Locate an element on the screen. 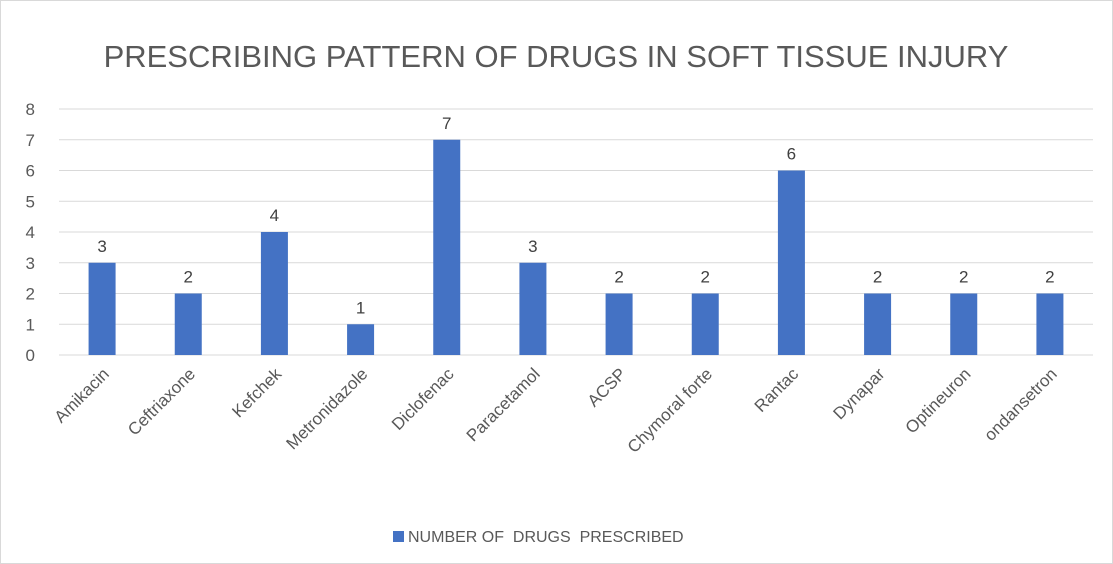 The width and height of the screenshot is (1113, 564). x-tick-label: Metronidazole is located at coordinates (326, 408).